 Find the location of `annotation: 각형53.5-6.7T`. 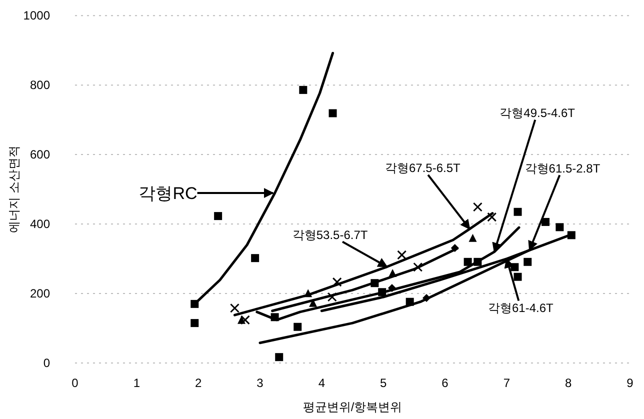

annotation: 각형53.5-6.7T is located at coordinates (330, 235).